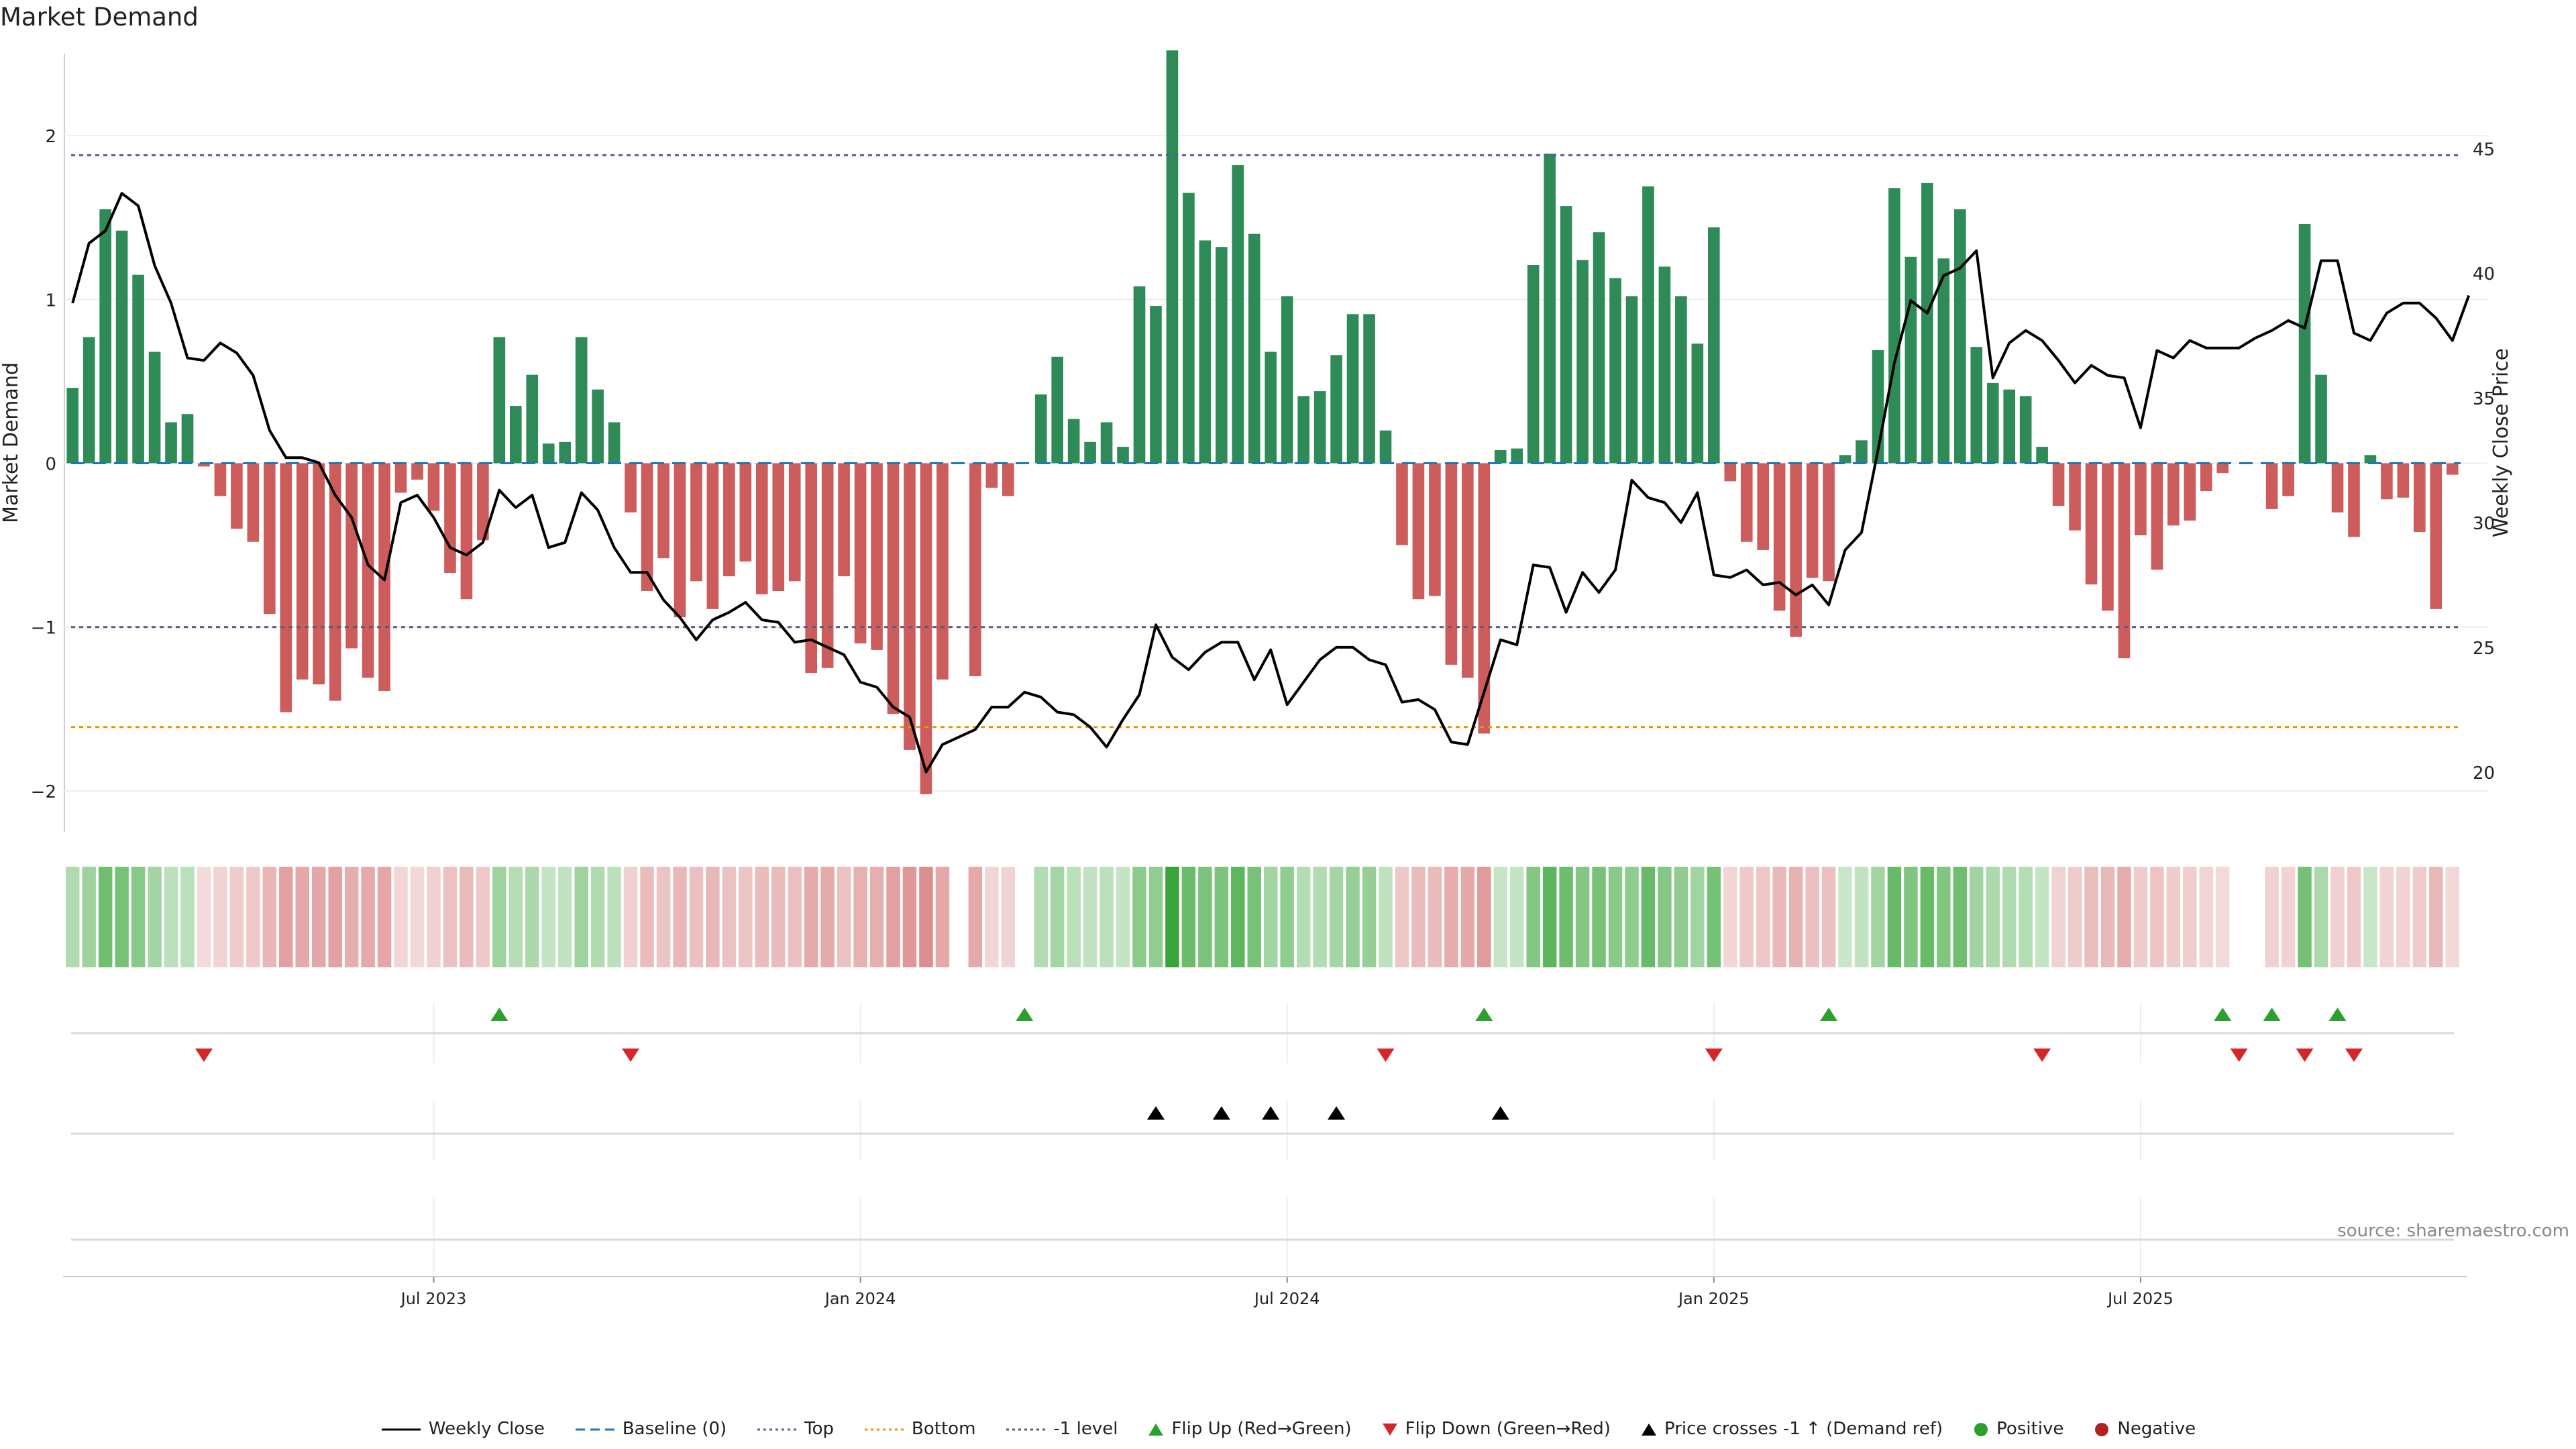 This screenshot has width=2576, height=1449. Describe the element at coordinates (486, 1429) in the screenshot. I see `legend-label: Weekly Close` at that location.